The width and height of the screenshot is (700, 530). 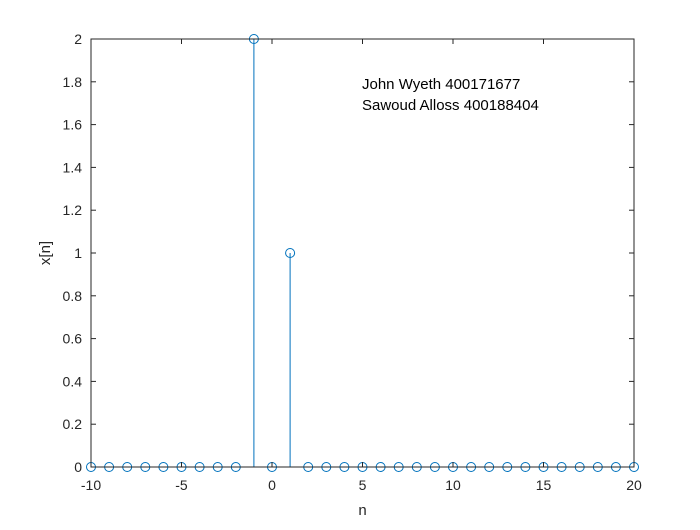 What do you see at coordinates (634, 485) in the screenshot?
I see `x-tick-label: 20` at bounding box center [634, 485].